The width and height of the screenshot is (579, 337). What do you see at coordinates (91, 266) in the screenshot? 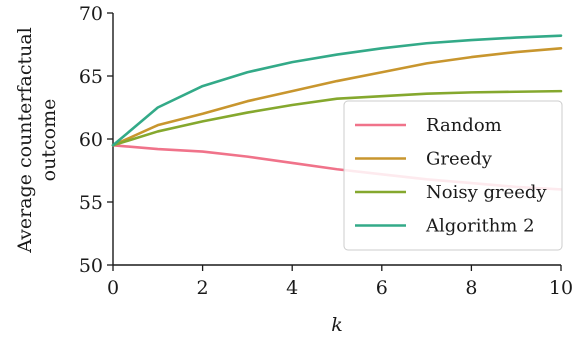
I see `y-tick-label: 50` at bounding box center [91, 266].